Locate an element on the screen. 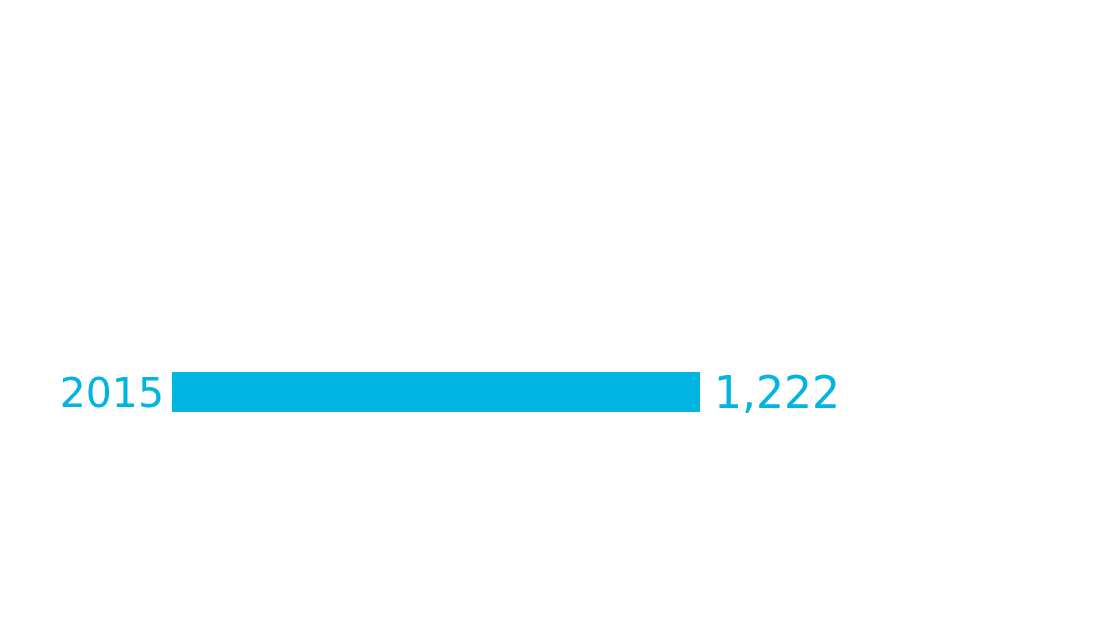 This screenshot has width=1120, height=630. y-tick-label: 2015 is located at coordinates (111, 392).